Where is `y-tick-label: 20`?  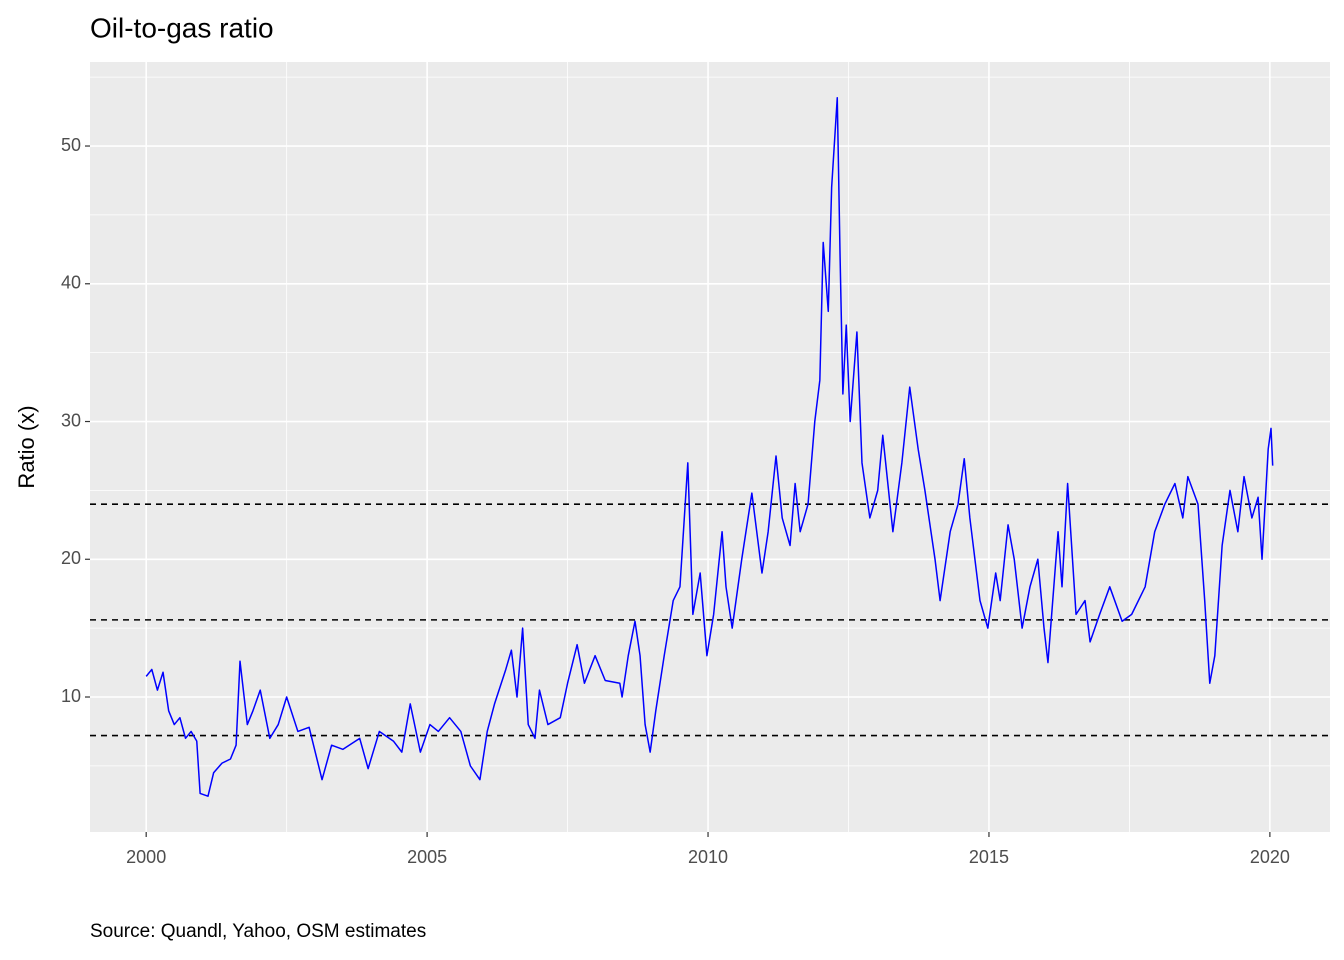 y-tick-label: 20 is located at coordinates (71, 558).